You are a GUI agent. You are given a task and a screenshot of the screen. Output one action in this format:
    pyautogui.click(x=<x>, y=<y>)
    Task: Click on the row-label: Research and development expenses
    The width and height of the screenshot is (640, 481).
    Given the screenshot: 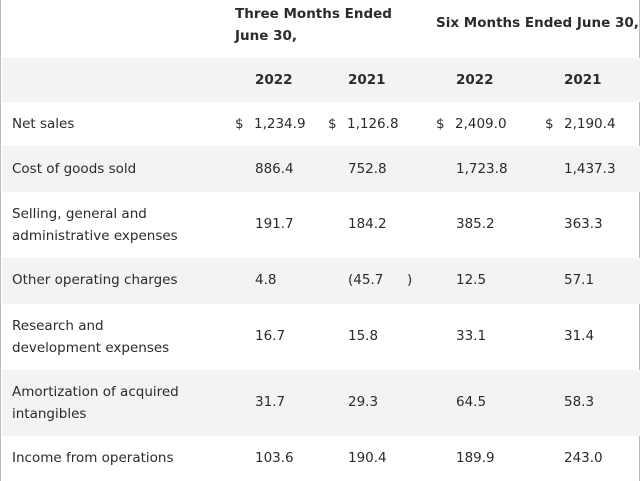 What is the action you would take?
    pyautogui.click(x=91, y=337)
    